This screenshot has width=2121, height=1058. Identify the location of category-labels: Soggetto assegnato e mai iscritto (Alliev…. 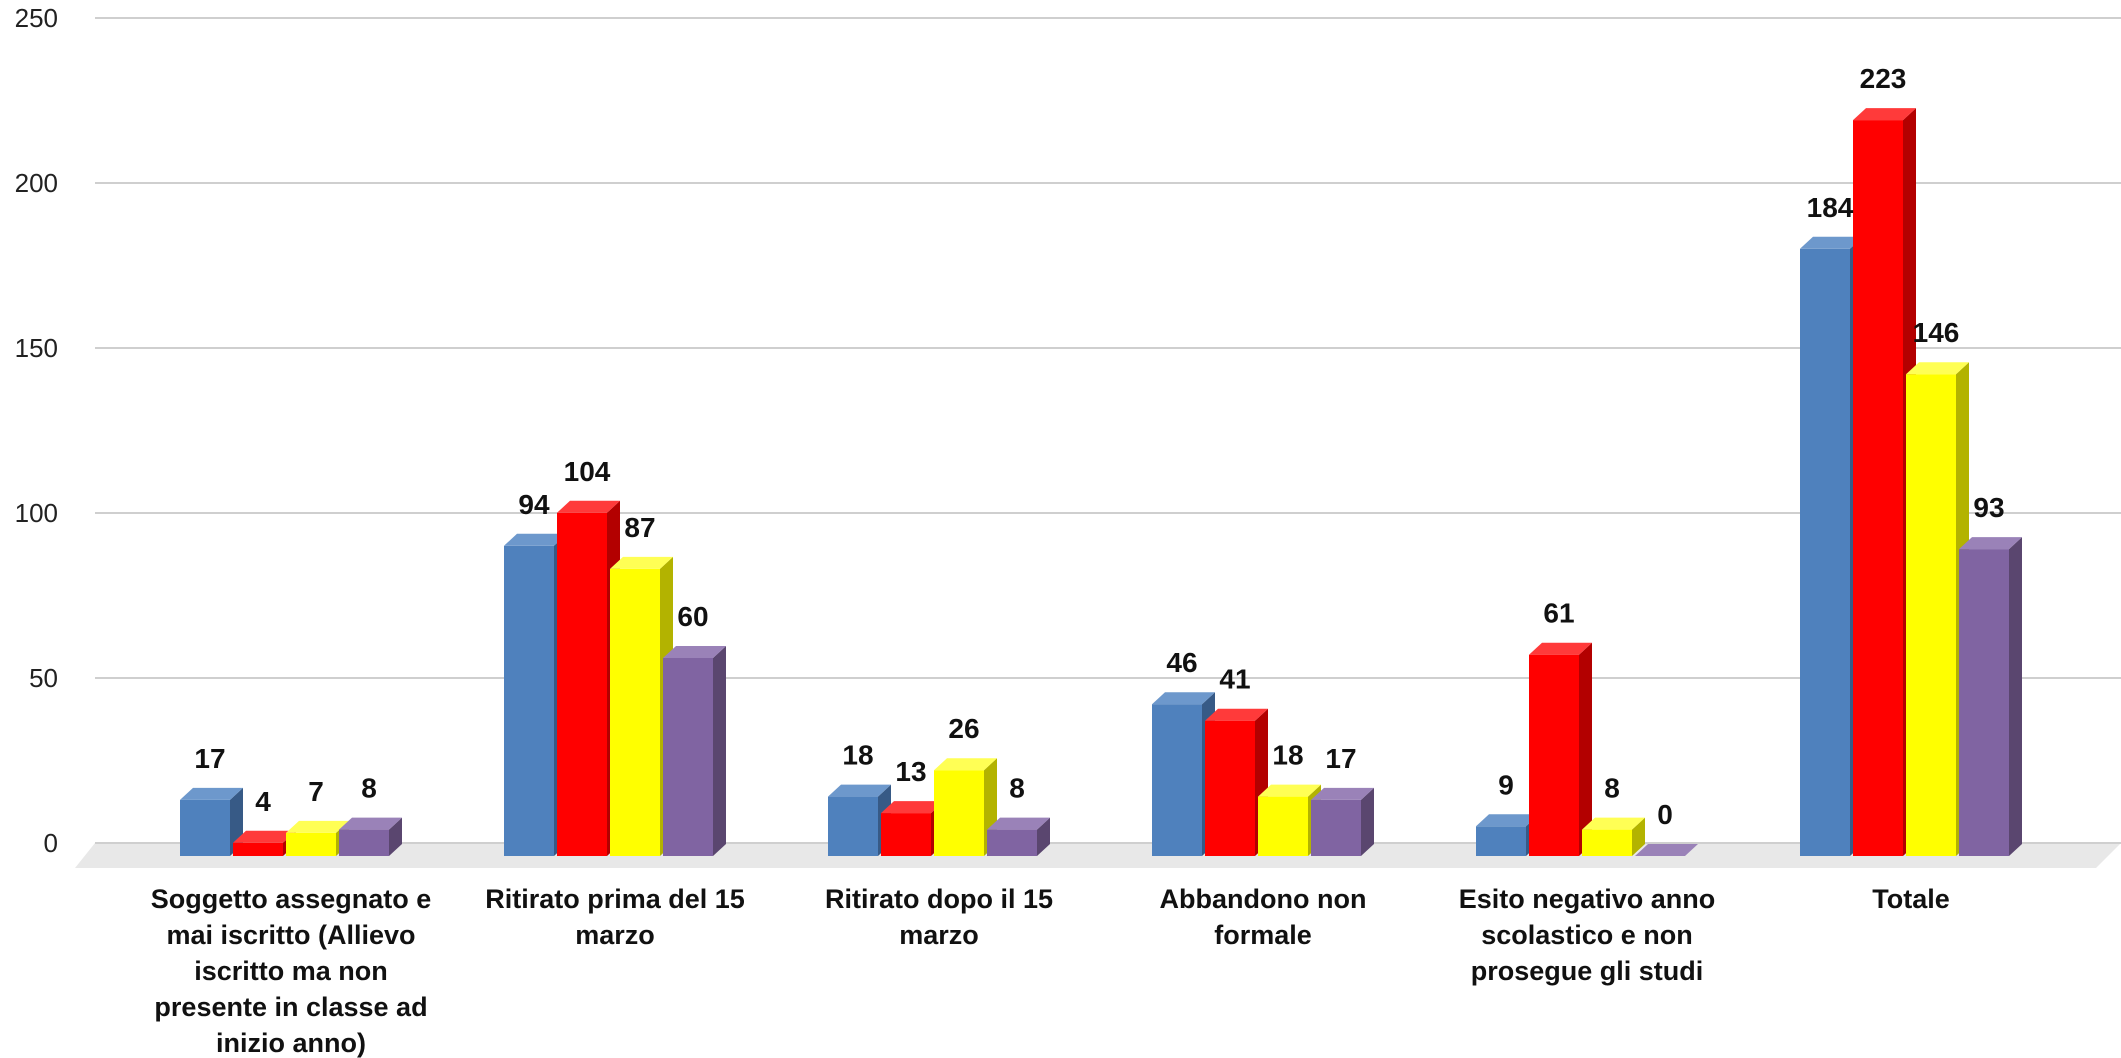
(1050, 971).